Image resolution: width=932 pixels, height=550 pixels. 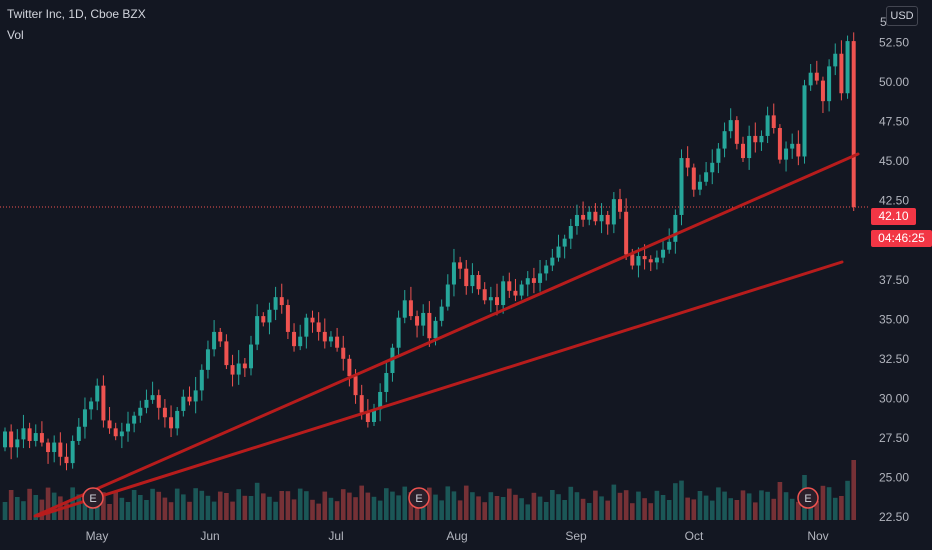 I want to click on price-tick-label: 42.50, so click(x=894, y=201).